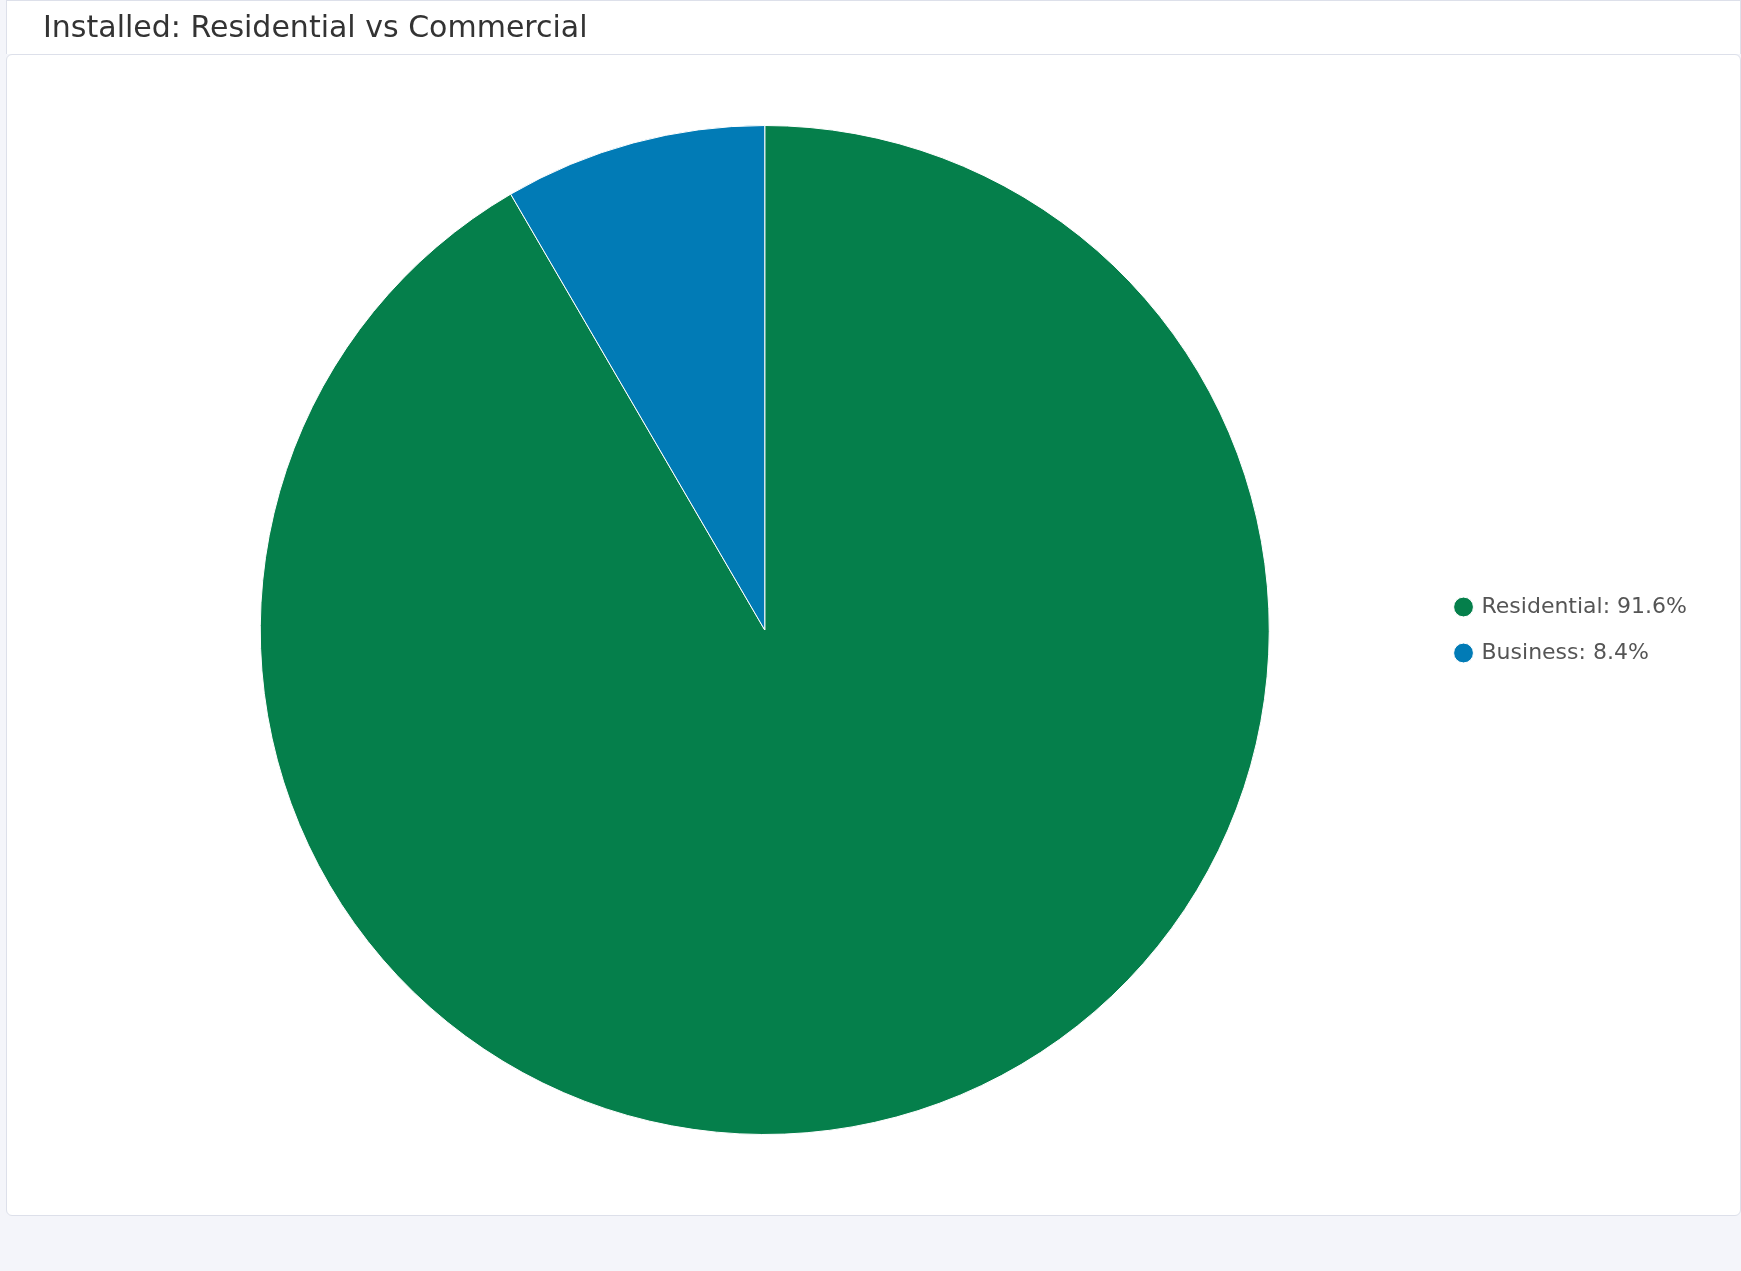 The height and width of the screenshot is (1271, 1741). What do you see at coordinates (1565, 651) in the screenshot?
I see `legend-label: Business: 8.4%` at bounding box center [1565, 651].